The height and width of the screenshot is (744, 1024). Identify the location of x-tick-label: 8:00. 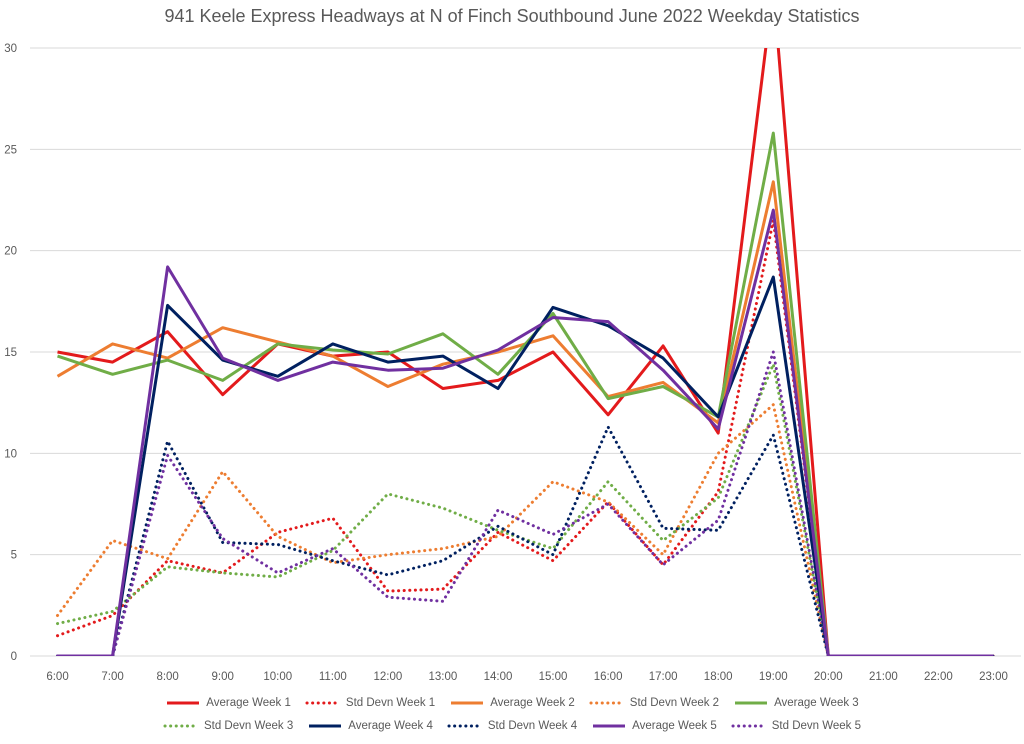
(167, 677).